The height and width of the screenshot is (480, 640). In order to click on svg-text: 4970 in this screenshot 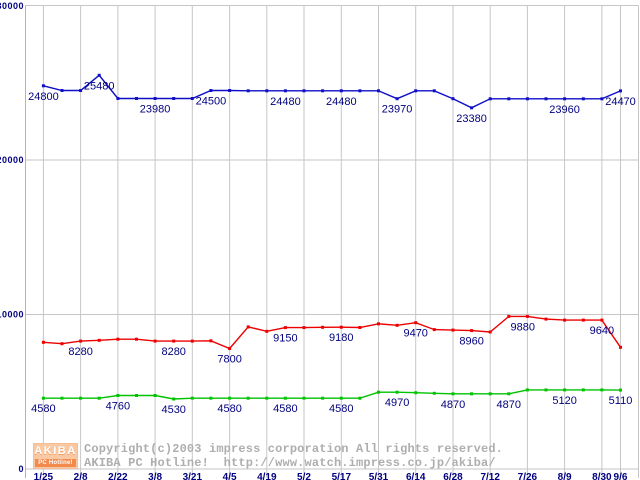, I will do `click(397, 403)`.